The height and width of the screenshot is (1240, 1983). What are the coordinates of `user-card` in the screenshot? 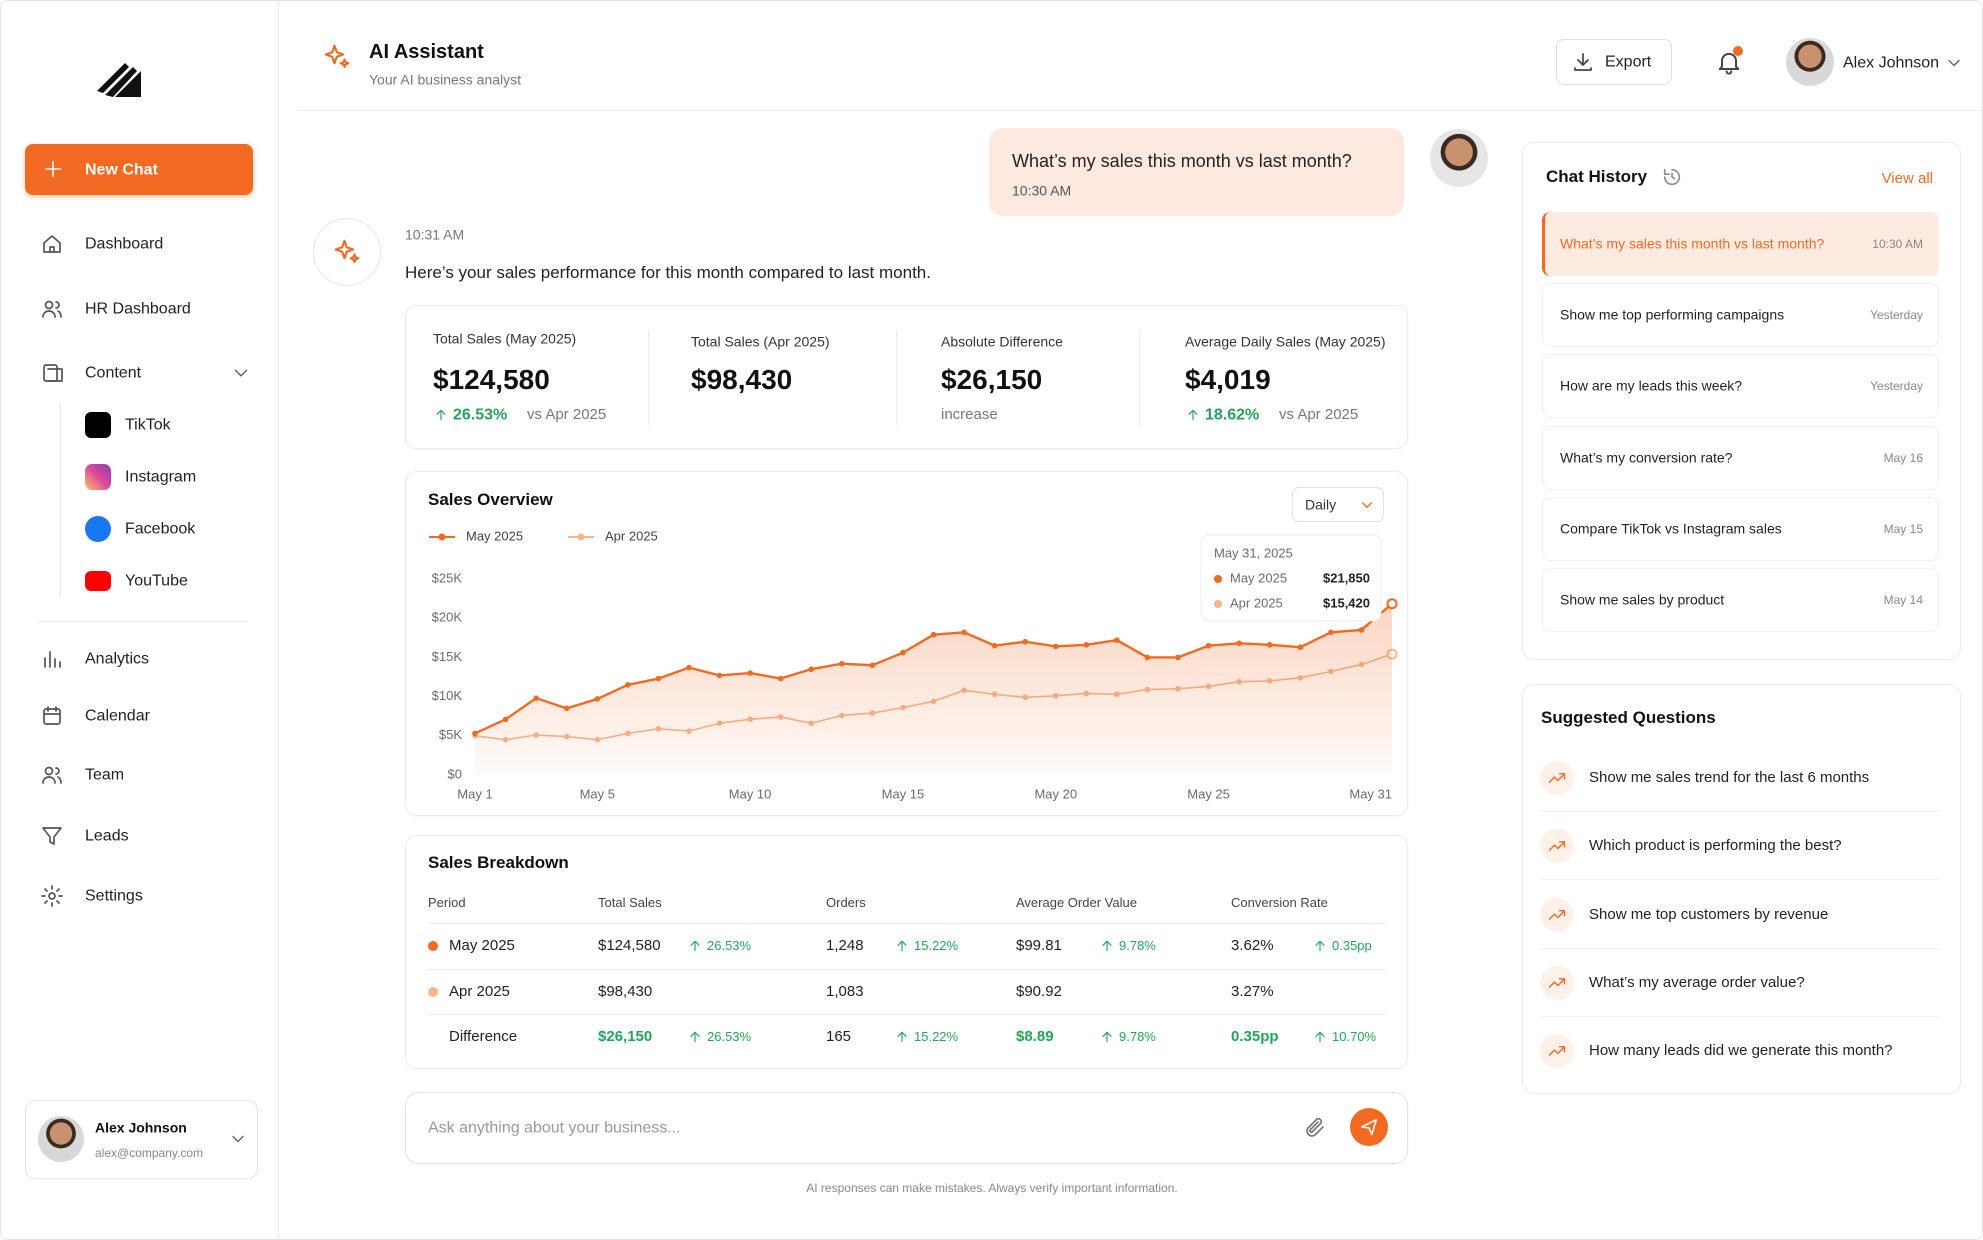 It's located at (141, 1139).